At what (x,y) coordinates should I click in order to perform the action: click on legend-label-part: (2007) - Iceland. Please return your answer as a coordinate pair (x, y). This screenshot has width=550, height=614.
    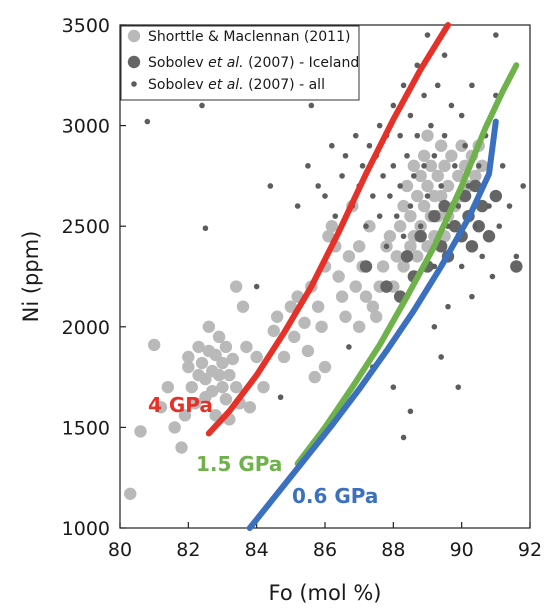
    Looking at the image, I should click on (302, 63).